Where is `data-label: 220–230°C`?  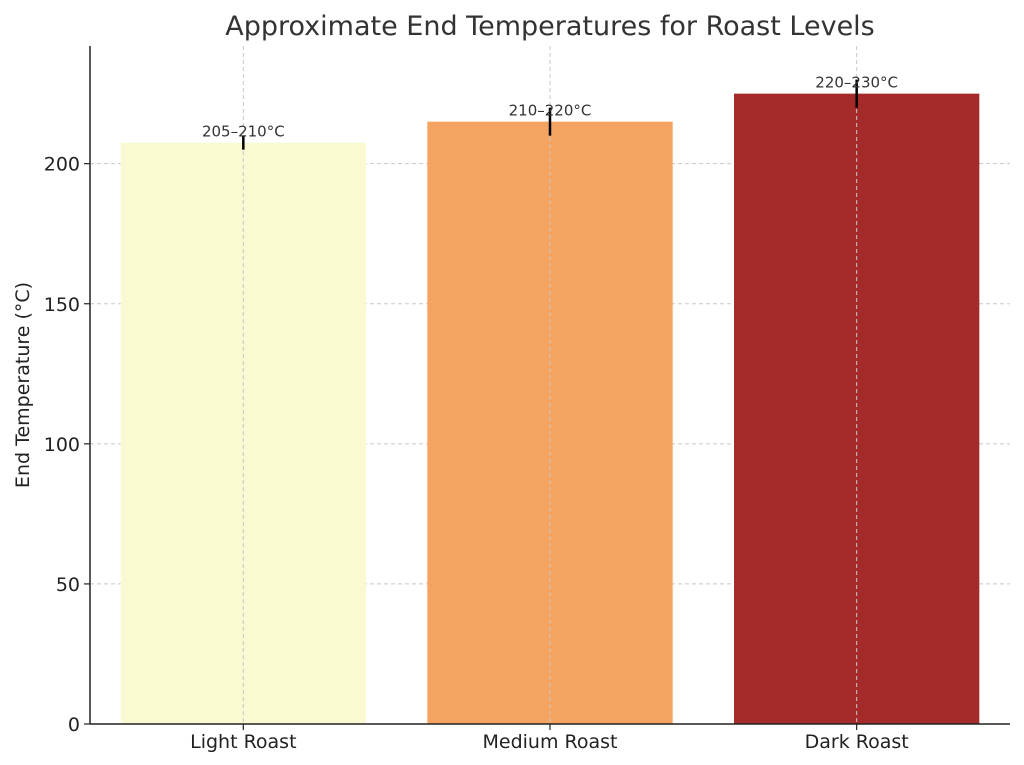
data-label: 220–230°C is located at coordinates (856, 83).